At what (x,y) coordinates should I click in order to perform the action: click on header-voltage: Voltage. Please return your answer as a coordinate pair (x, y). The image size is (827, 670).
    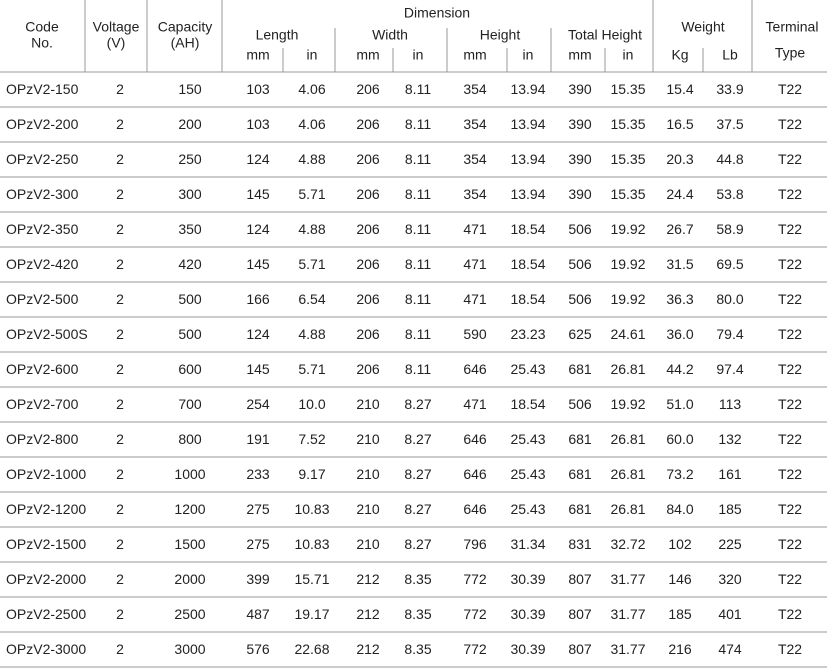
    Looking at the image, I should click on (116, 27).